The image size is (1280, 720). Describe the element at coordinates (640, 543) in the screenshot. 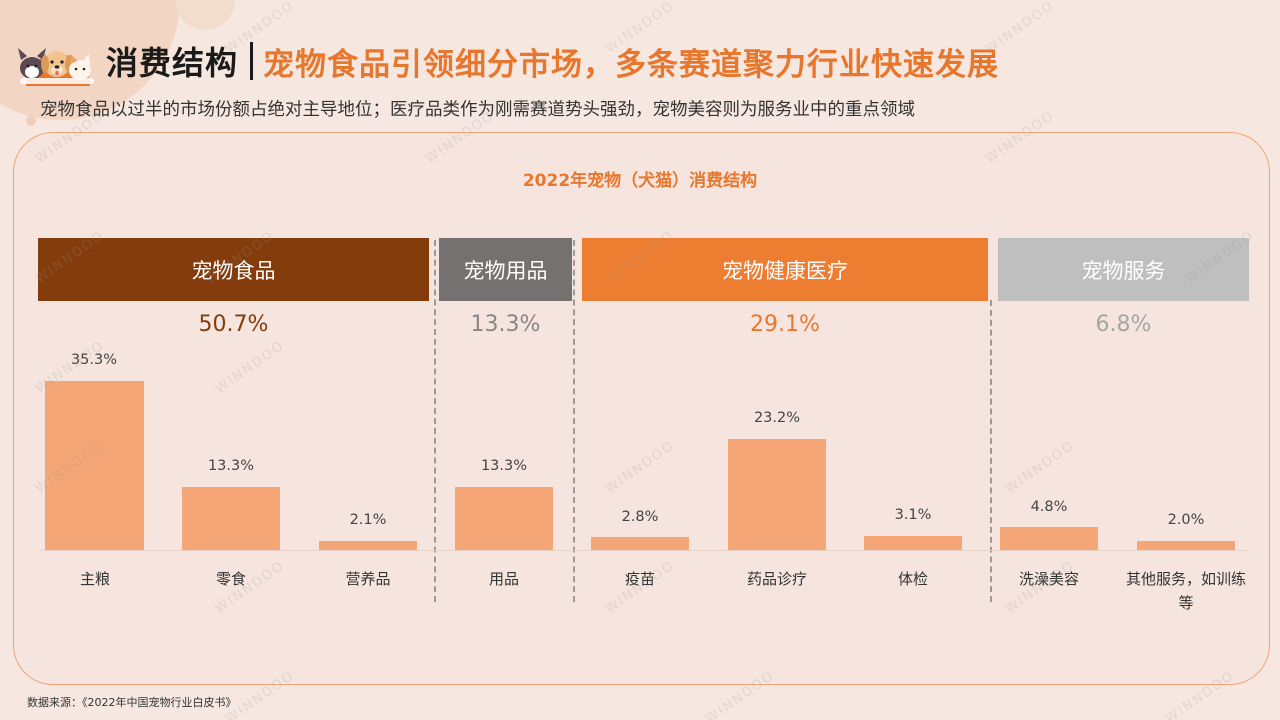

I see `bar-vaccine` at that location.